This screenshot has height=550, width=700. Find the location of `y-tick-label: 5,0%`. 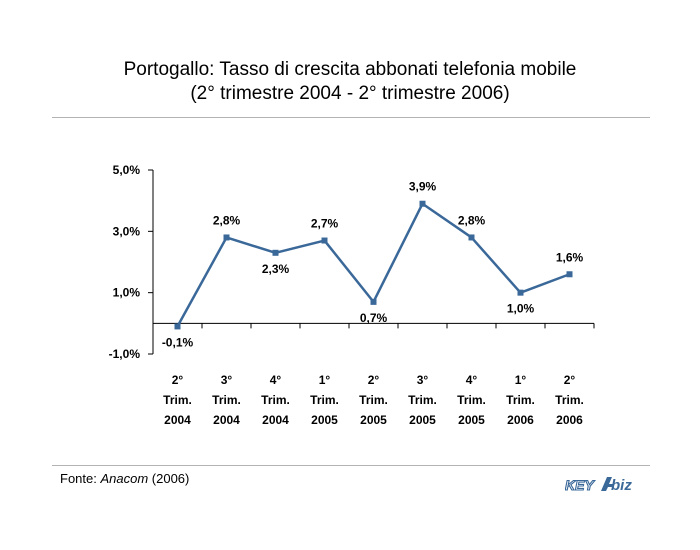

y-tick-label: 5,0% is located at coordinates (127, 170).